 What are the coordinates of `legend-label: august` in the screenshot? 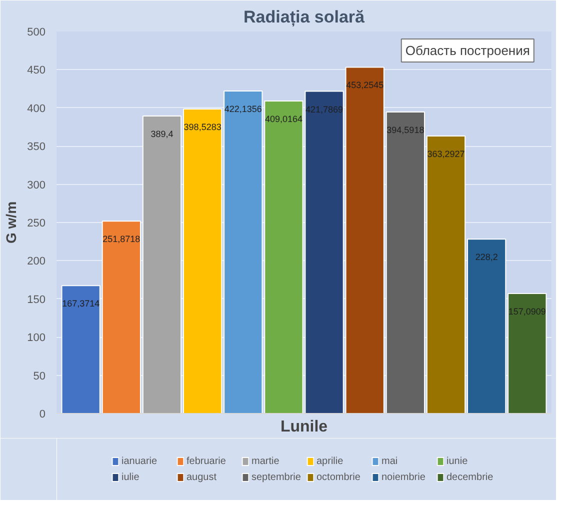 It's located at (202, 477).